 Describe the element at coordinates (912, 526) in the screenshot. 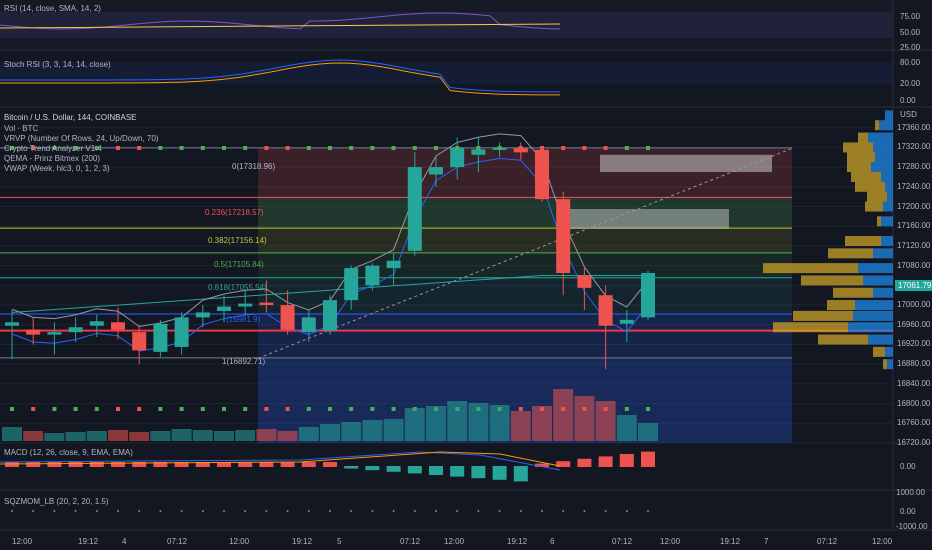

I see `sqz-tick-neg1000: -1000.00` at that location.